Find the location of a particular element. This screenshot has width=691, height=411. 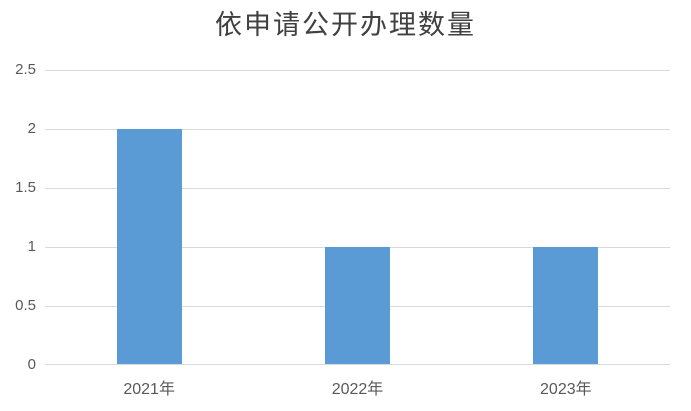

bar-2022年 is located at coordinates (357, 305).